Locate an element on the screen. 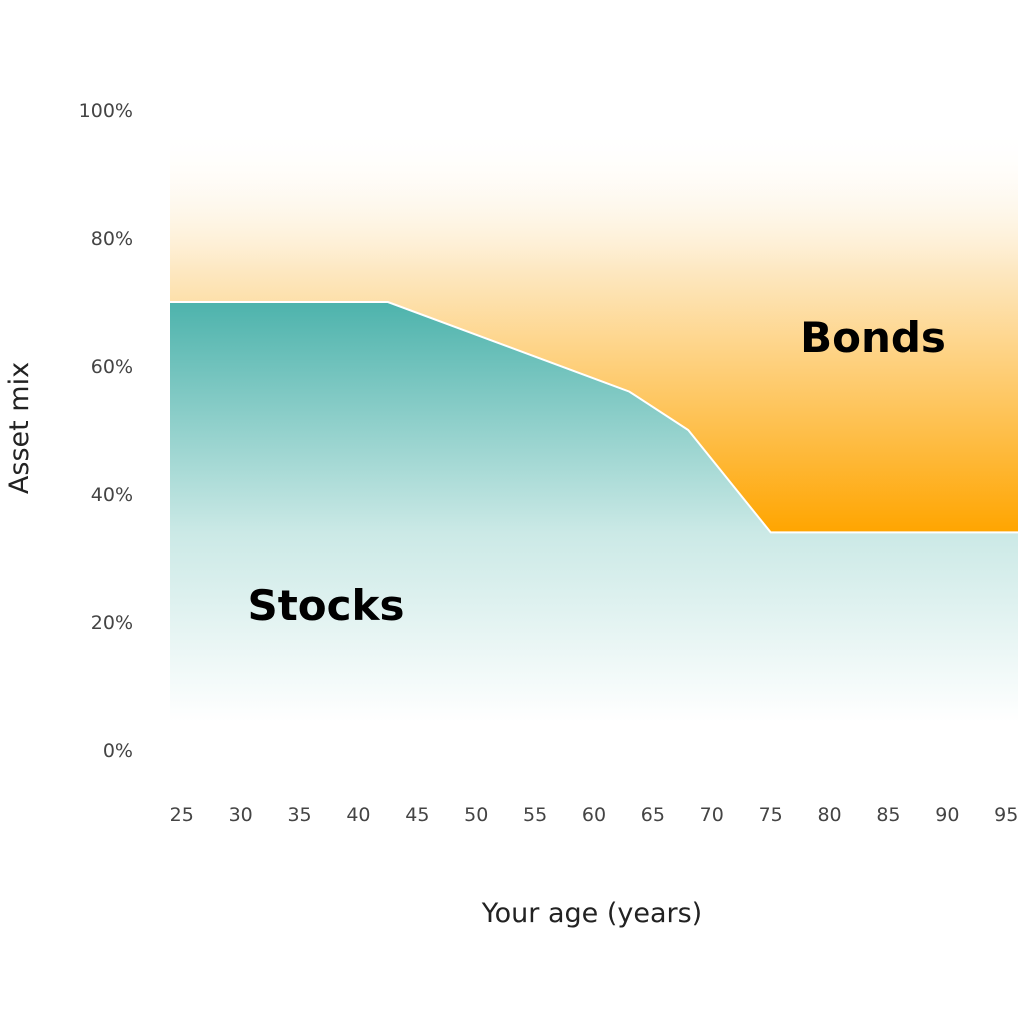 The image size is (1024, 1024). x-tick-label: 85 is located at coordinates (888, 815).